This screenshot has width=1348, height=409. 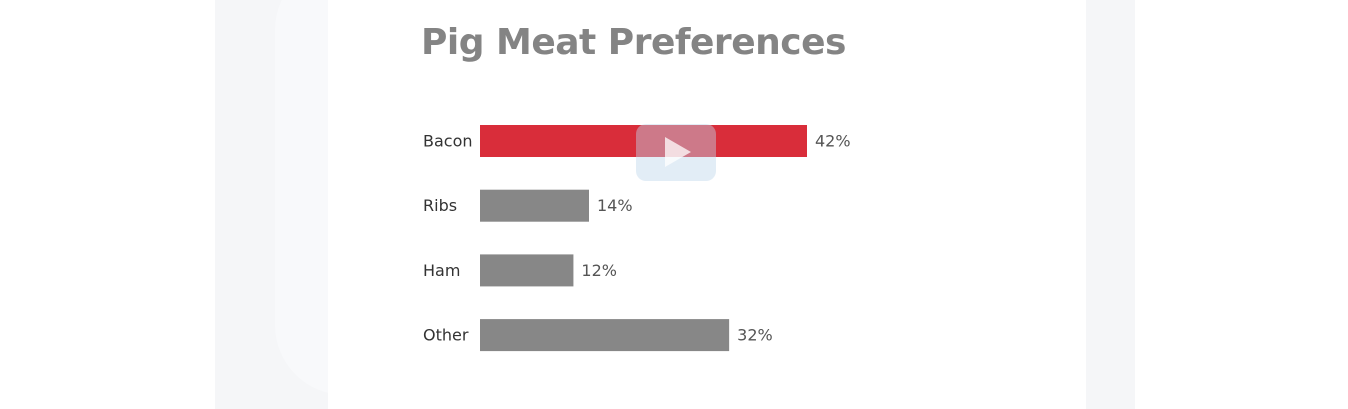 What do you see at coordinates (440, 205) in the screenshot?
I see `category-label: Ribs` at bounding box center [440, 205].